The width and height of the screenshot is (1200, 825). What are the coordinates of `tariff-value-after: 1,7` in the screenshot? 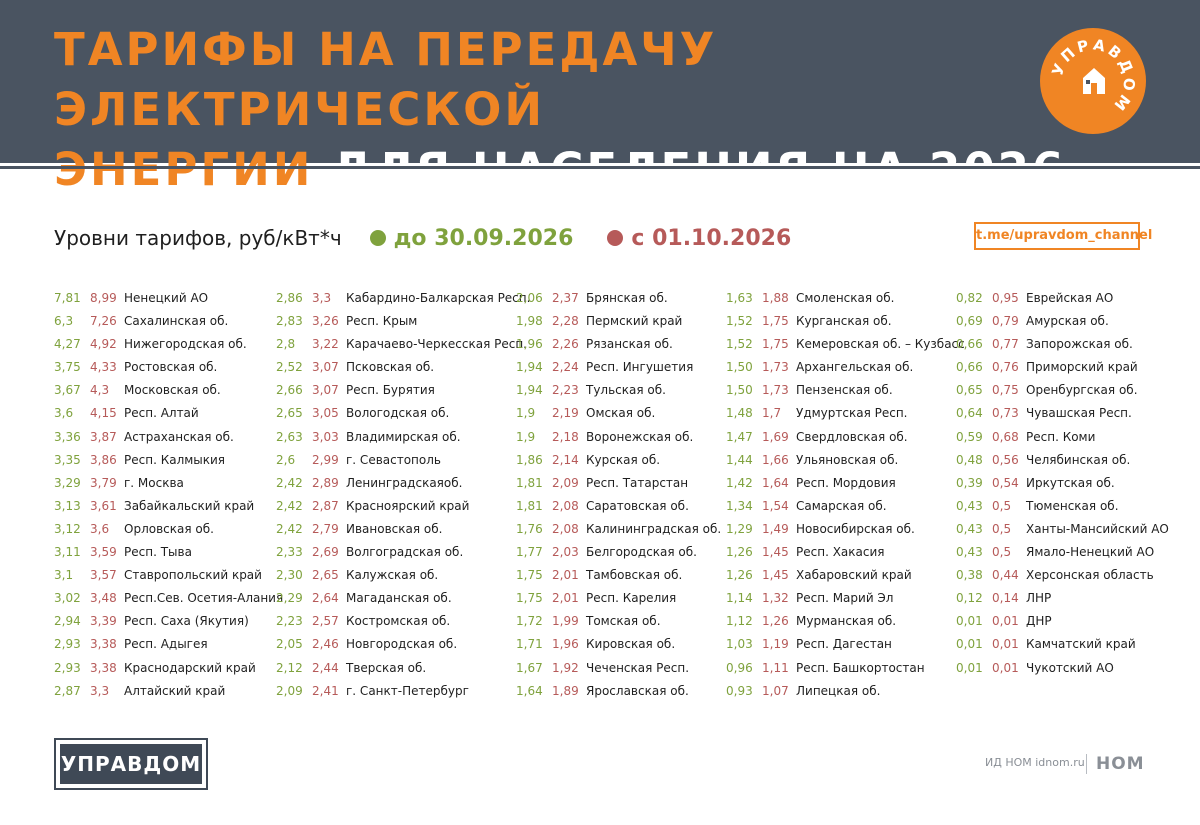 It's located at (772, 413).